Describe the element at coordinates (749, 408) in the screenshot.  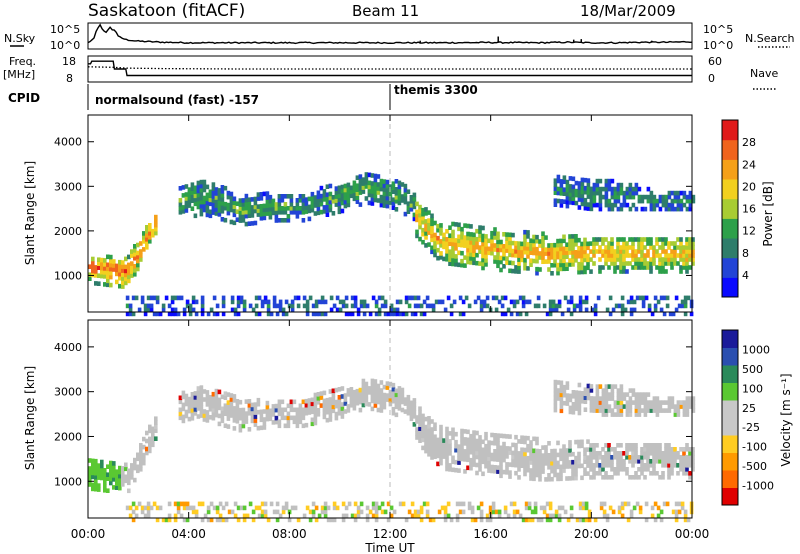
I see `velocity-colorbar-tick: 25` at that location.